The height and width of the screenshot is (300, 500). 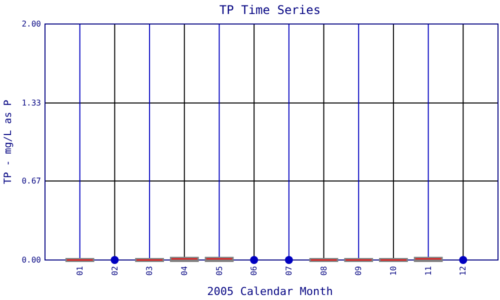 I want to click on x-tick-label: 05, so click(x=219, y=271).